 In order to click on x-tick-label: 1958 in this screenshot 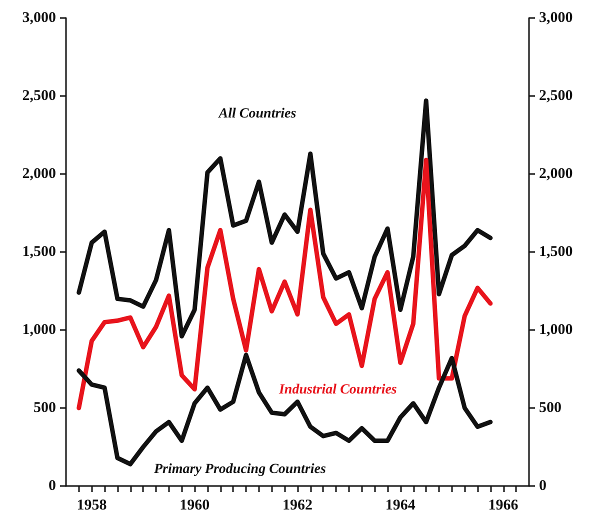, I will do `click(91, 506)`.